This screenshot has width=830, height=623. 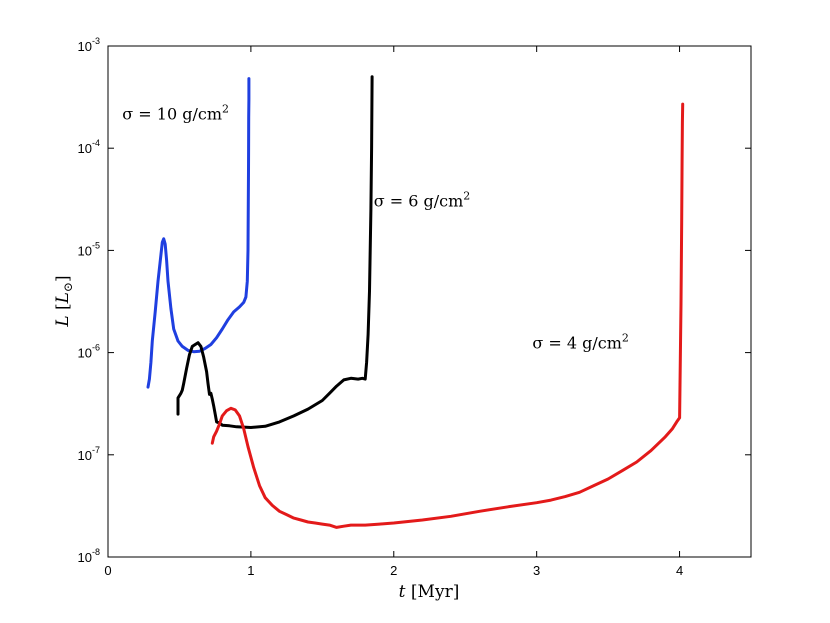 I want to click on annotation-label-2: σ = 4 g/cm2, so click(x=580, y=341).